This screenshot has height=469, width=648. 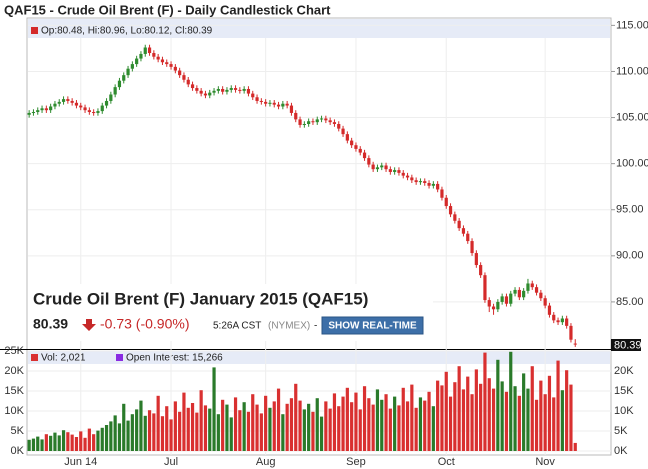 I want to click on volume-legend-strip, so click(x=319, y=357).